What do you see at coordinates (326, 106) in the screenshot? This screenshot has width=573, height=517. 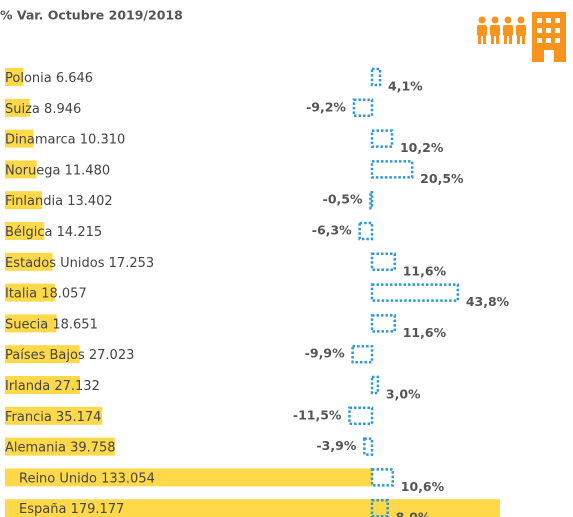 I see `var-label: -9,2%` at bounding box center [326, 106].